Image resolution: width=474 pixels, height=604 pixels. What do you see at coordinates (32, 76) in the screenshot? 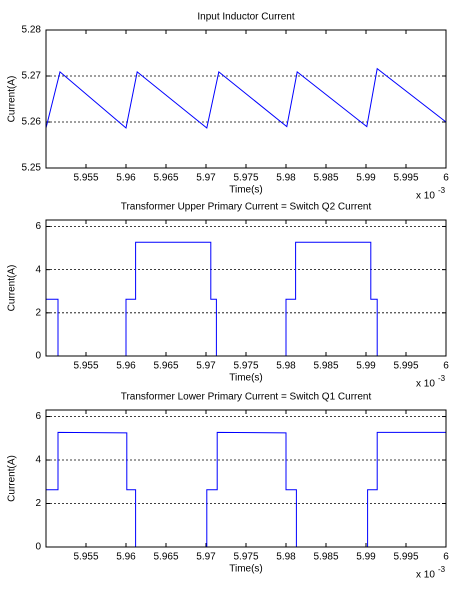
I see `y-tick-label: 5.27` at bounding box center [32, 76].